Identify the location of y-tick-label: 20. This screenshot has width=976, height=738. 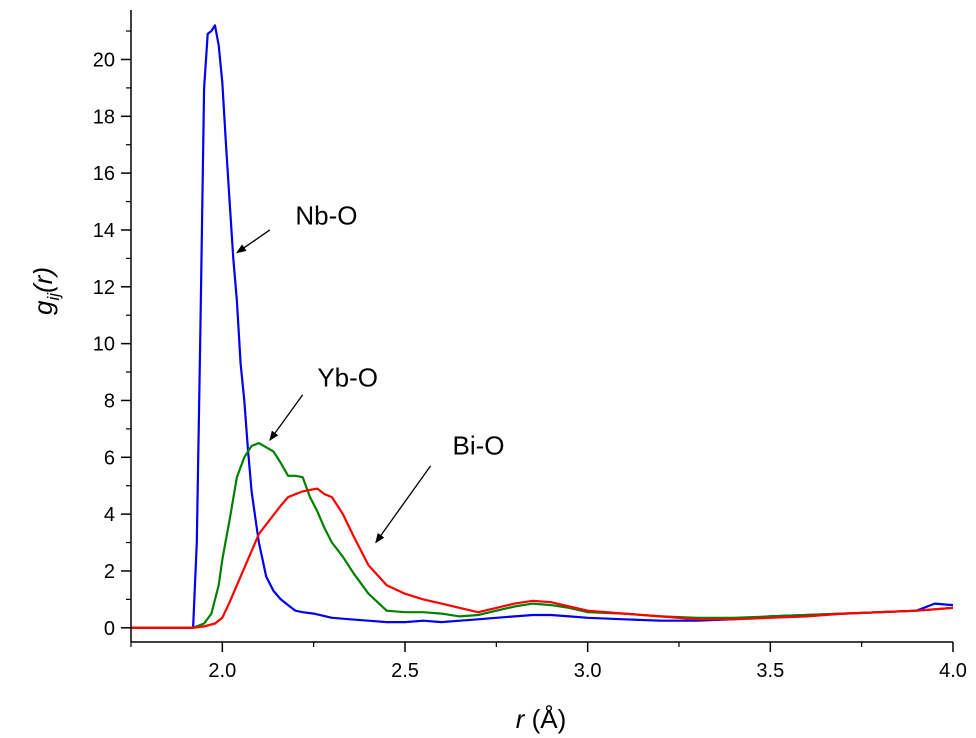
(104, 60).